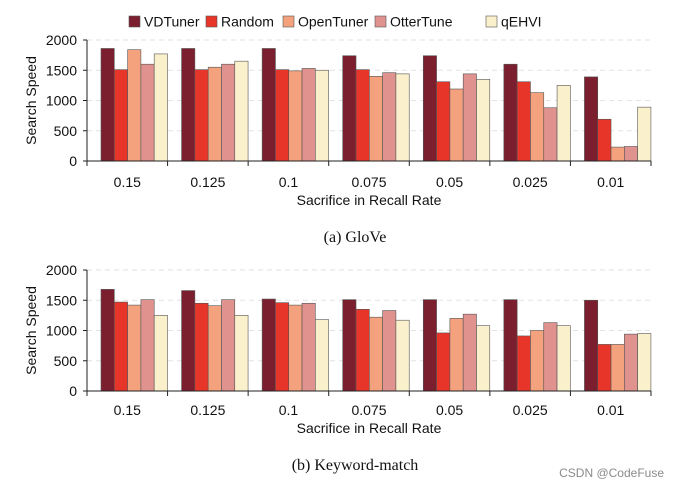 This screenshot has height=488, width=674. I want to click on chart-1-y-axis-label: Search Speed, so click(31, 330).